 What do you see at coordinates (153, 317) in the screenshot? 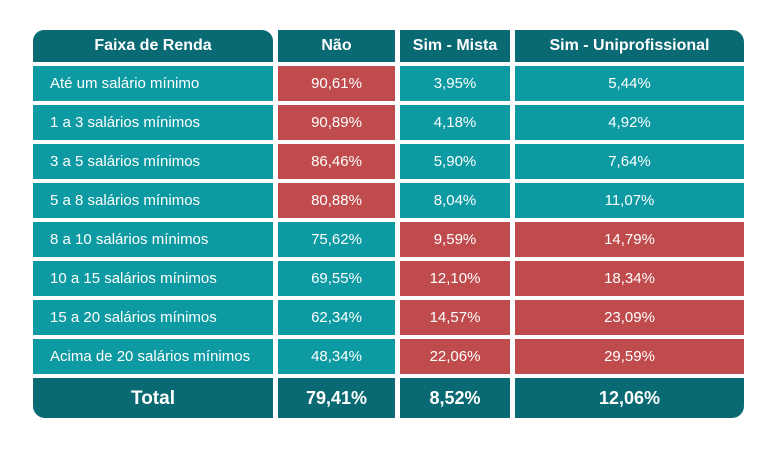
I see `row-label-cell: 15 a 20 salários mínimos` at bounding box center [153, 317].